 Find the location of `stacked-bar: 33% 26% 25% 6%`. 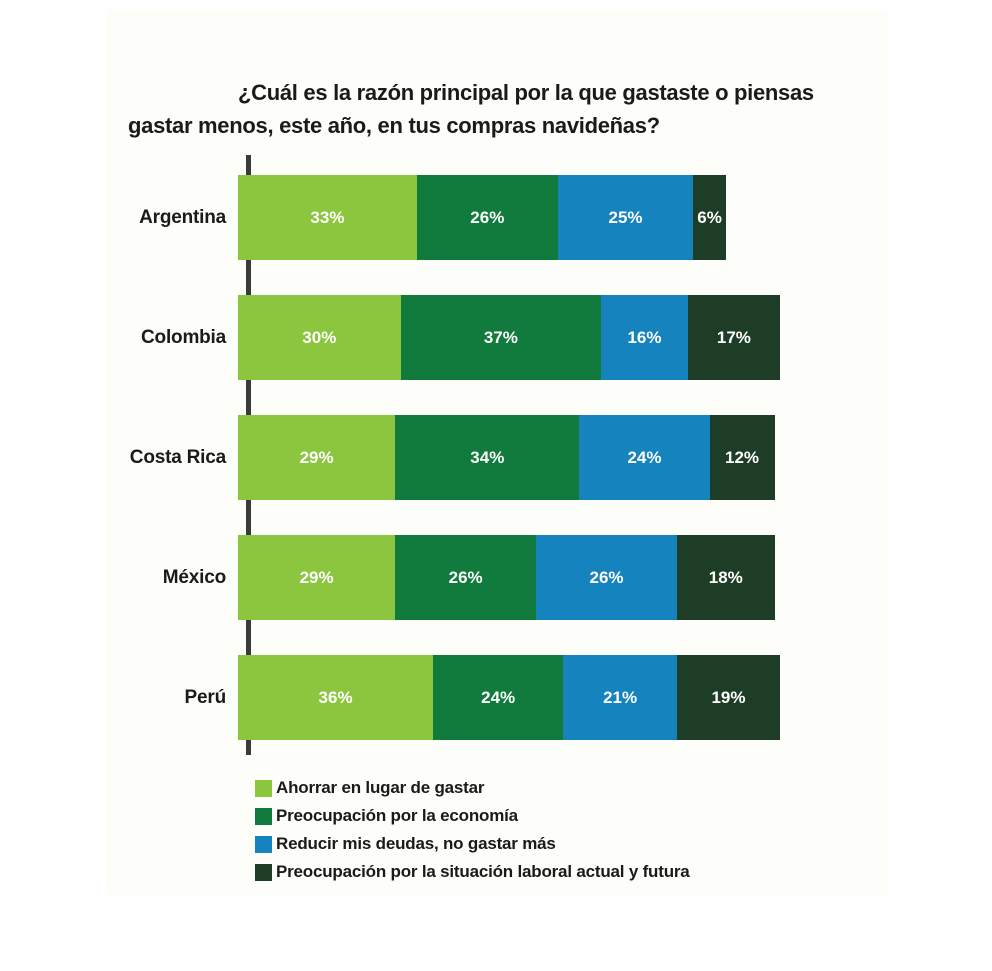

stacked-bar: 33% 26% 25% 6% is located at coordinates (482, 217).